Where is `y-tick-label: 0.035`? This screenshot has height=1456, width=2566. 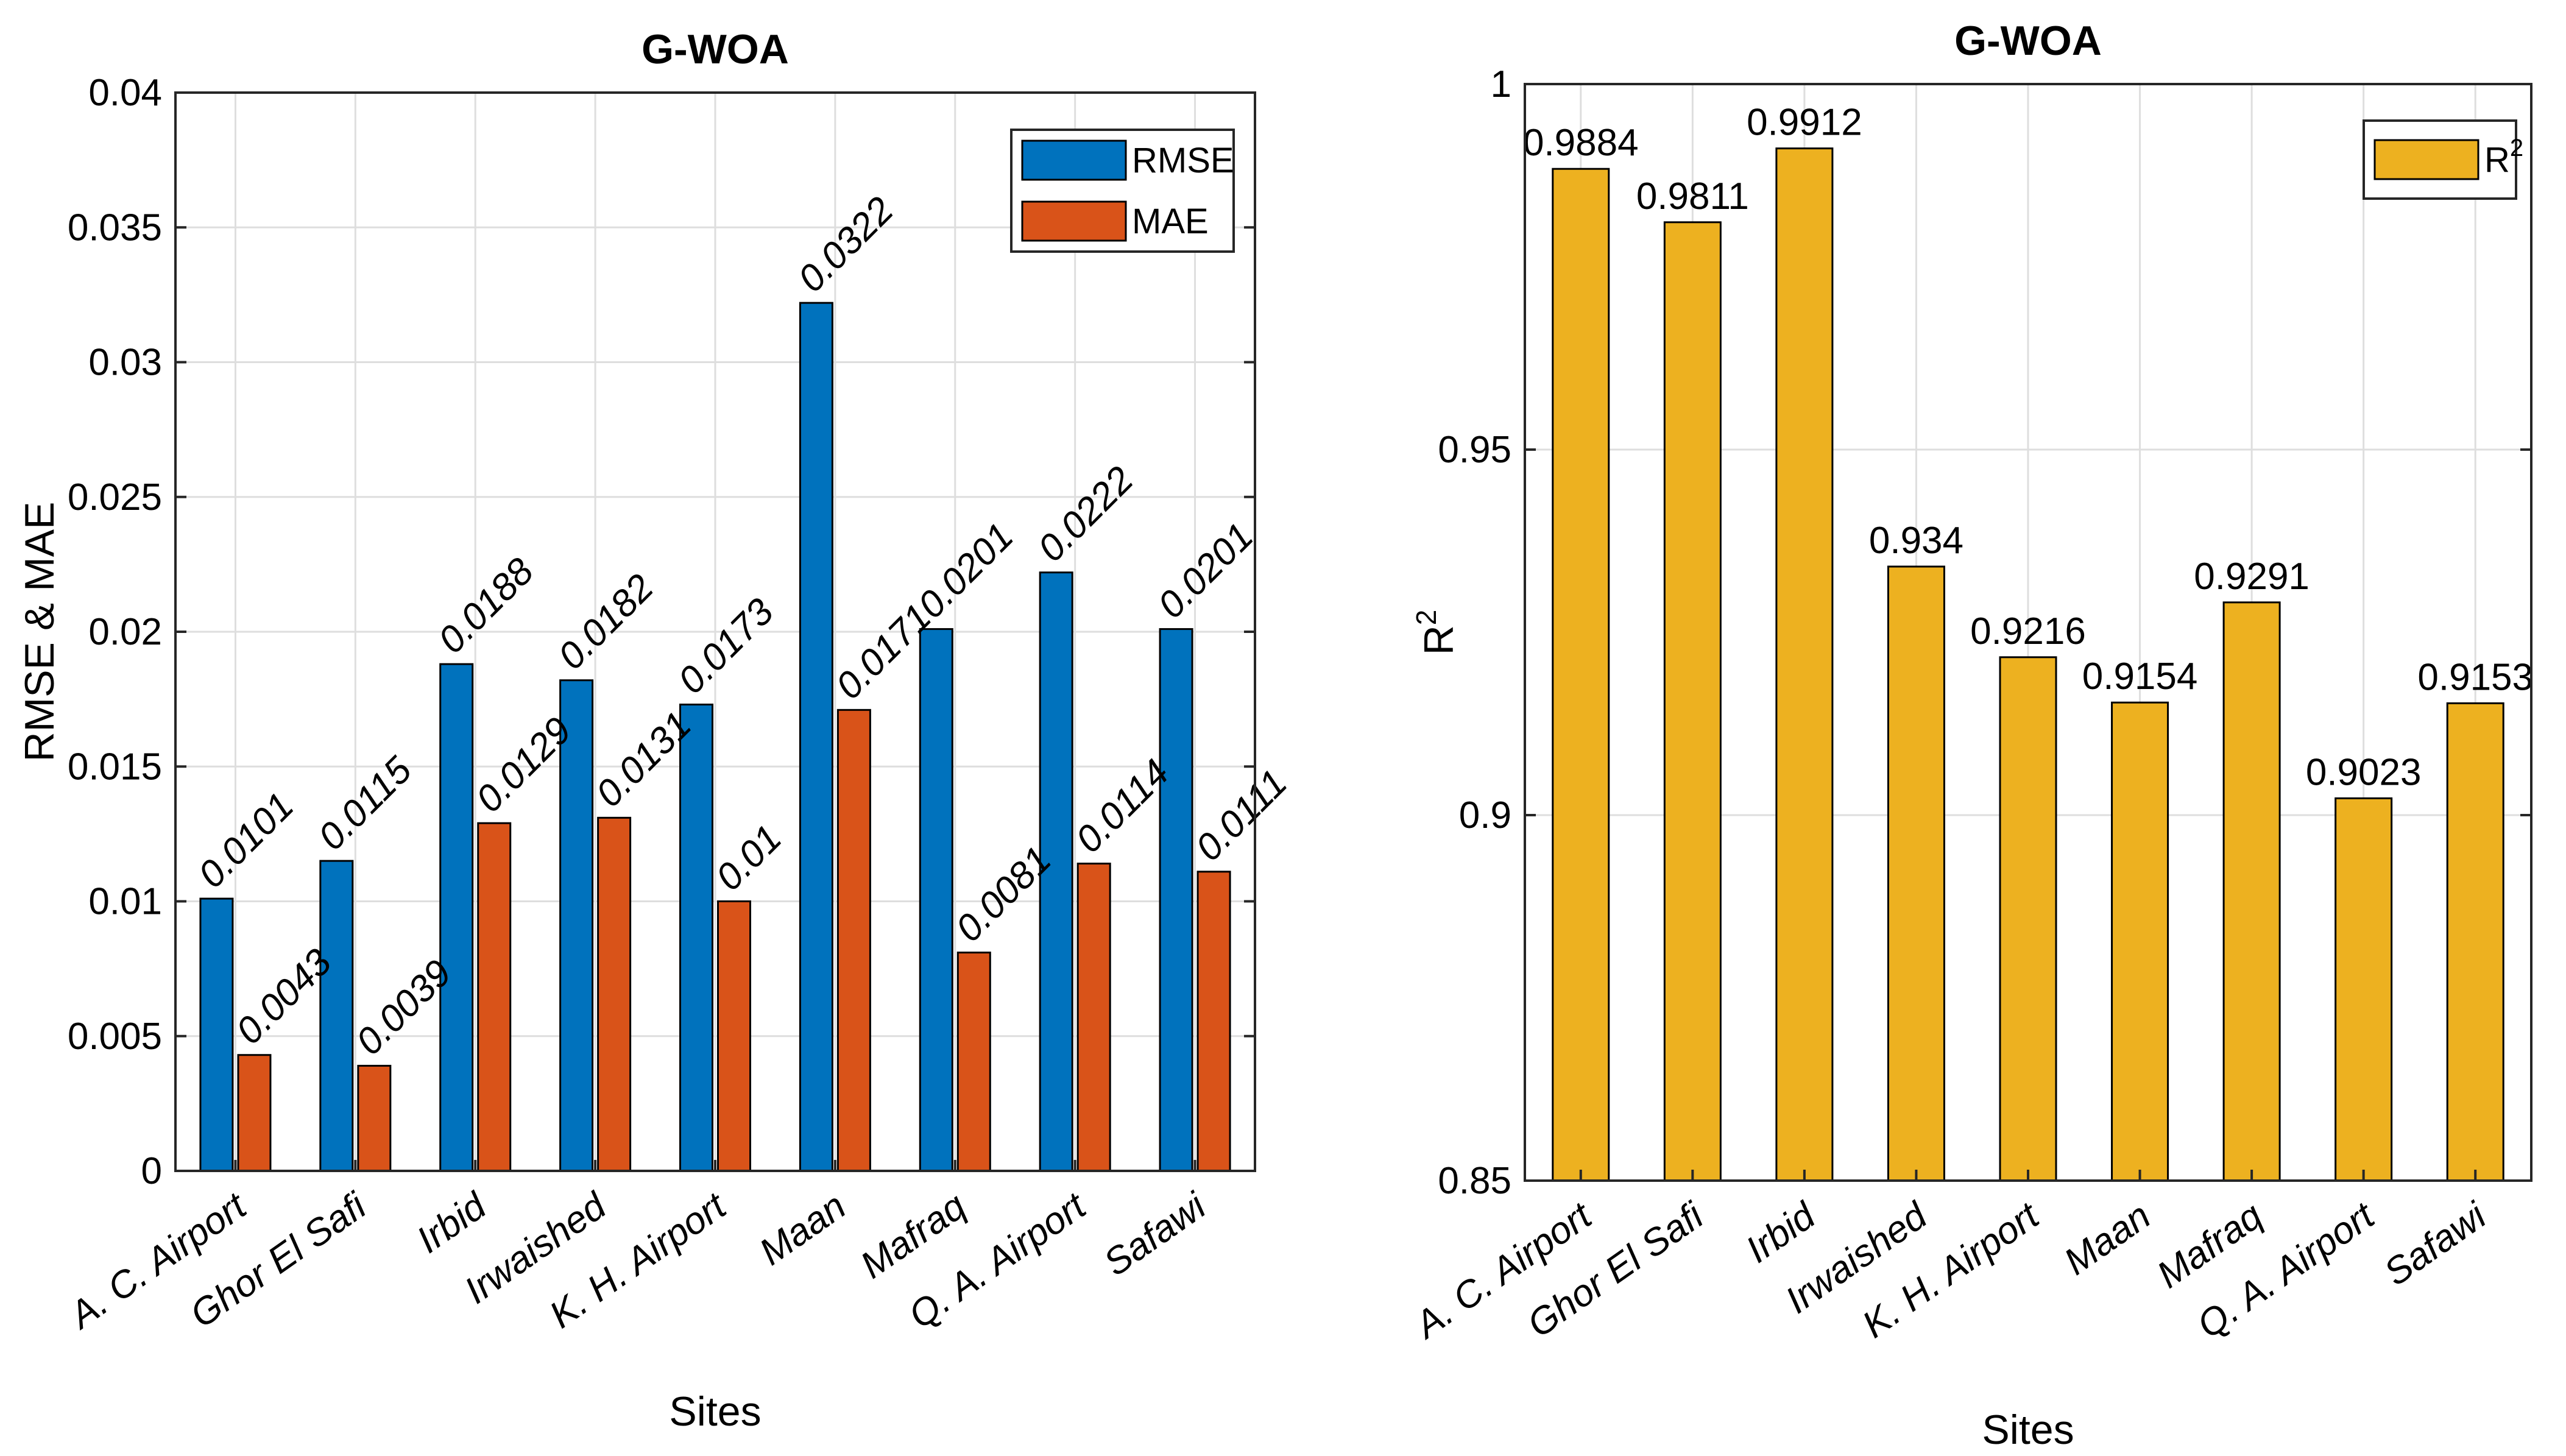 y-tick-label: 0.035 is located at coordinates (115, 228).